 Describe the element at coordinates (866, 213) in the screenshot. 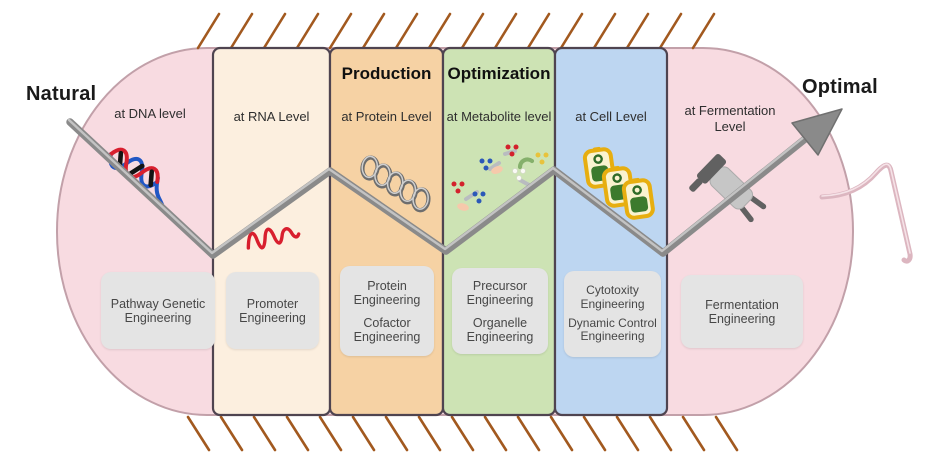

I see `flagellum-tail-icon` at that location.